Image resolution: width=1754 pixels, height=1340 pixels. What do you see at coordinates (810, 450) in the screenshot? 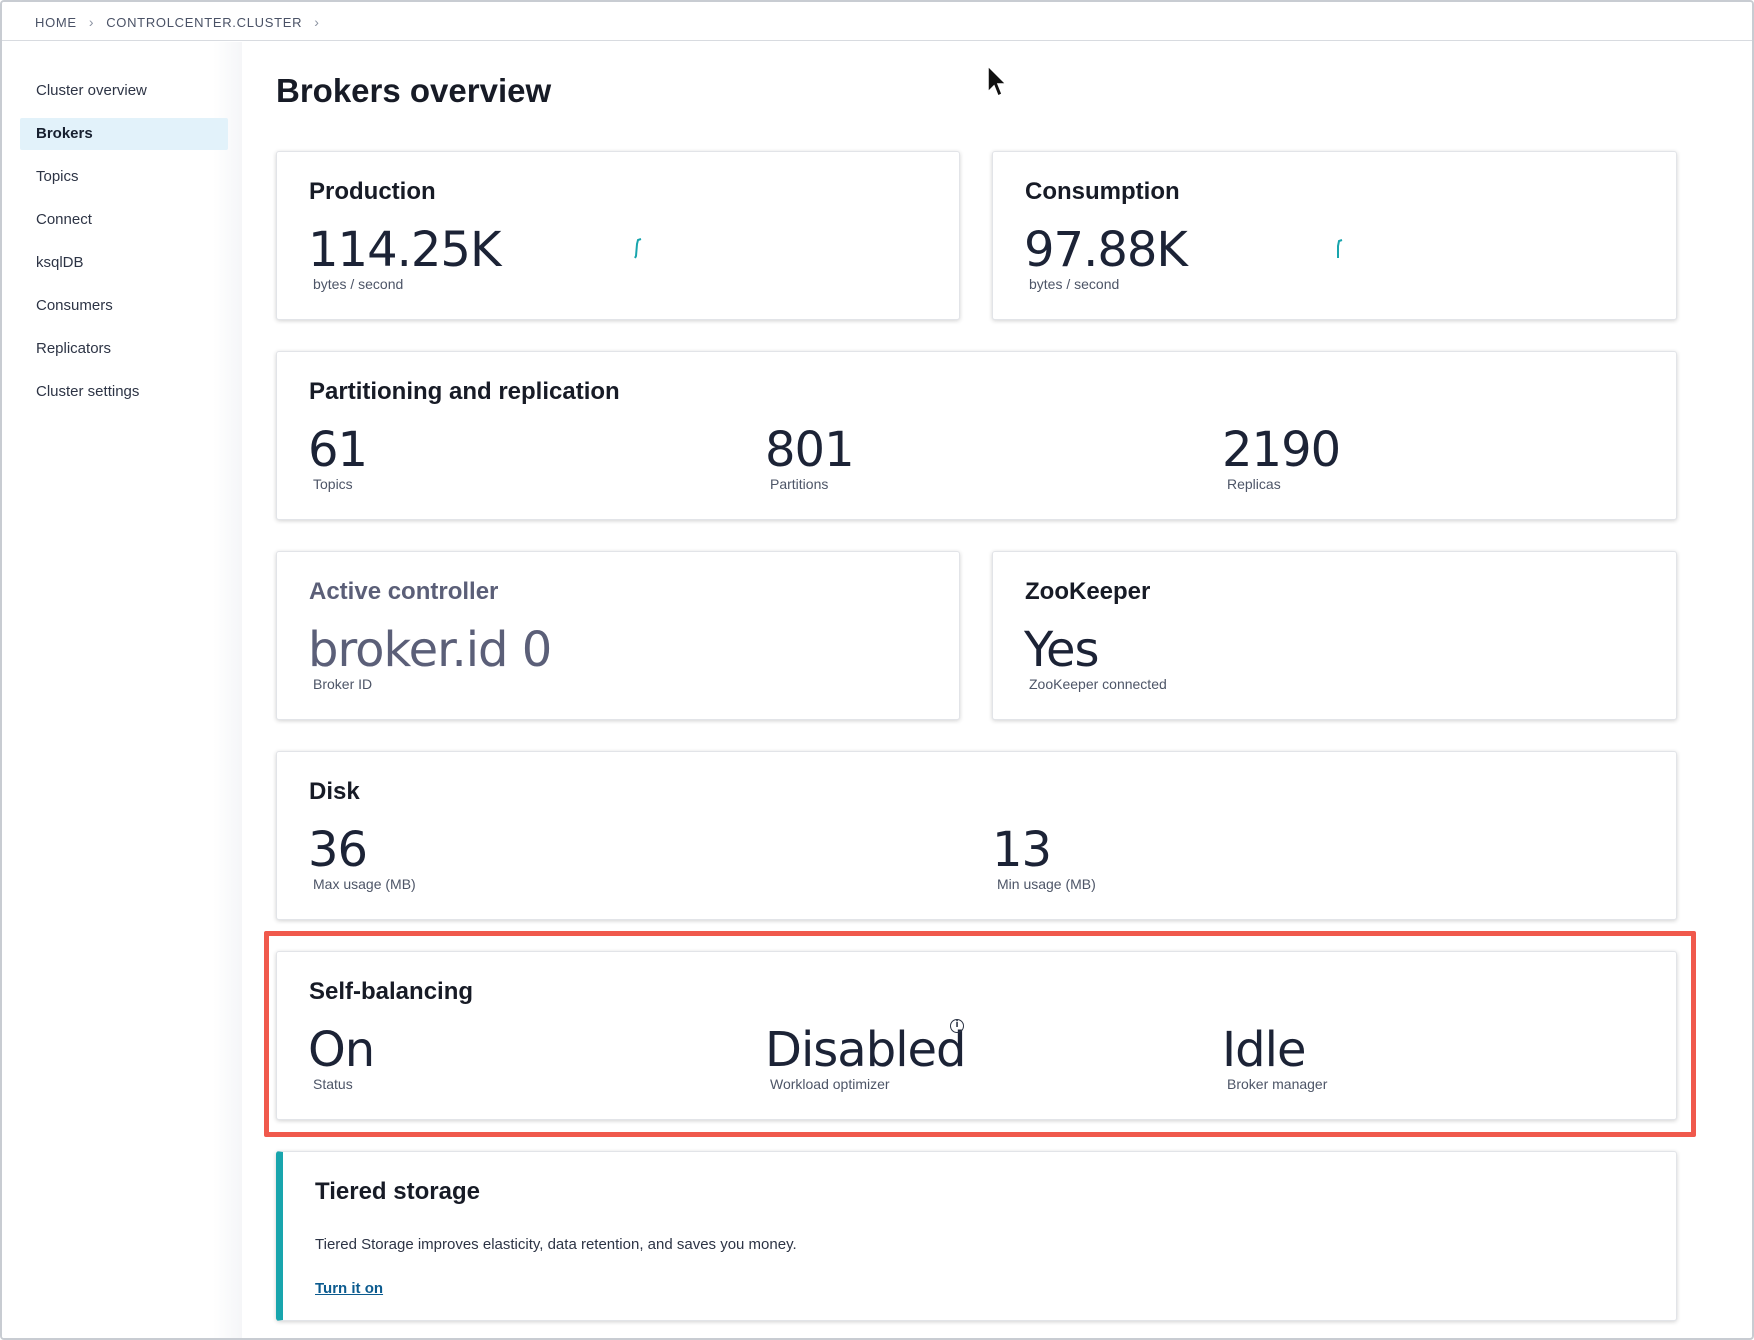
I see `partitions-count: 801` at bounding box center [810, 450].